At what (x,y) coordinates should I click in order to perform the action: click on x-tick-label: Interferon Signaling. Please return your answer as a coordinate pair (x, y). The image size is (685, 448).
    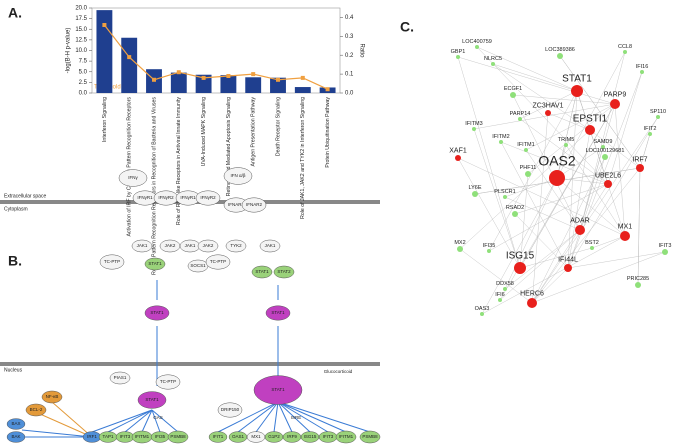
    Looking at the image, I should click on (105, 119).